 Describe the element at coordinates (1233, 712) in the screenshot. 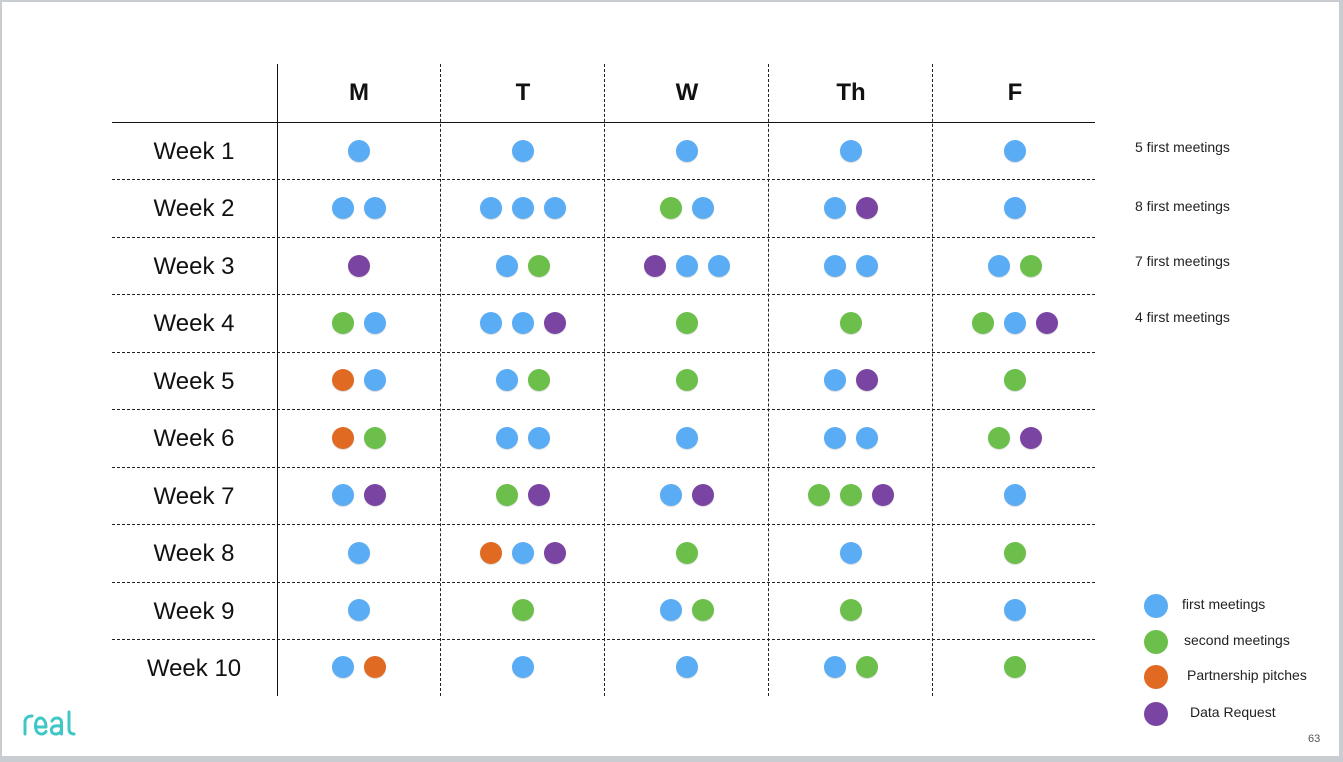

I see `legend-label: Data Request` at that location.